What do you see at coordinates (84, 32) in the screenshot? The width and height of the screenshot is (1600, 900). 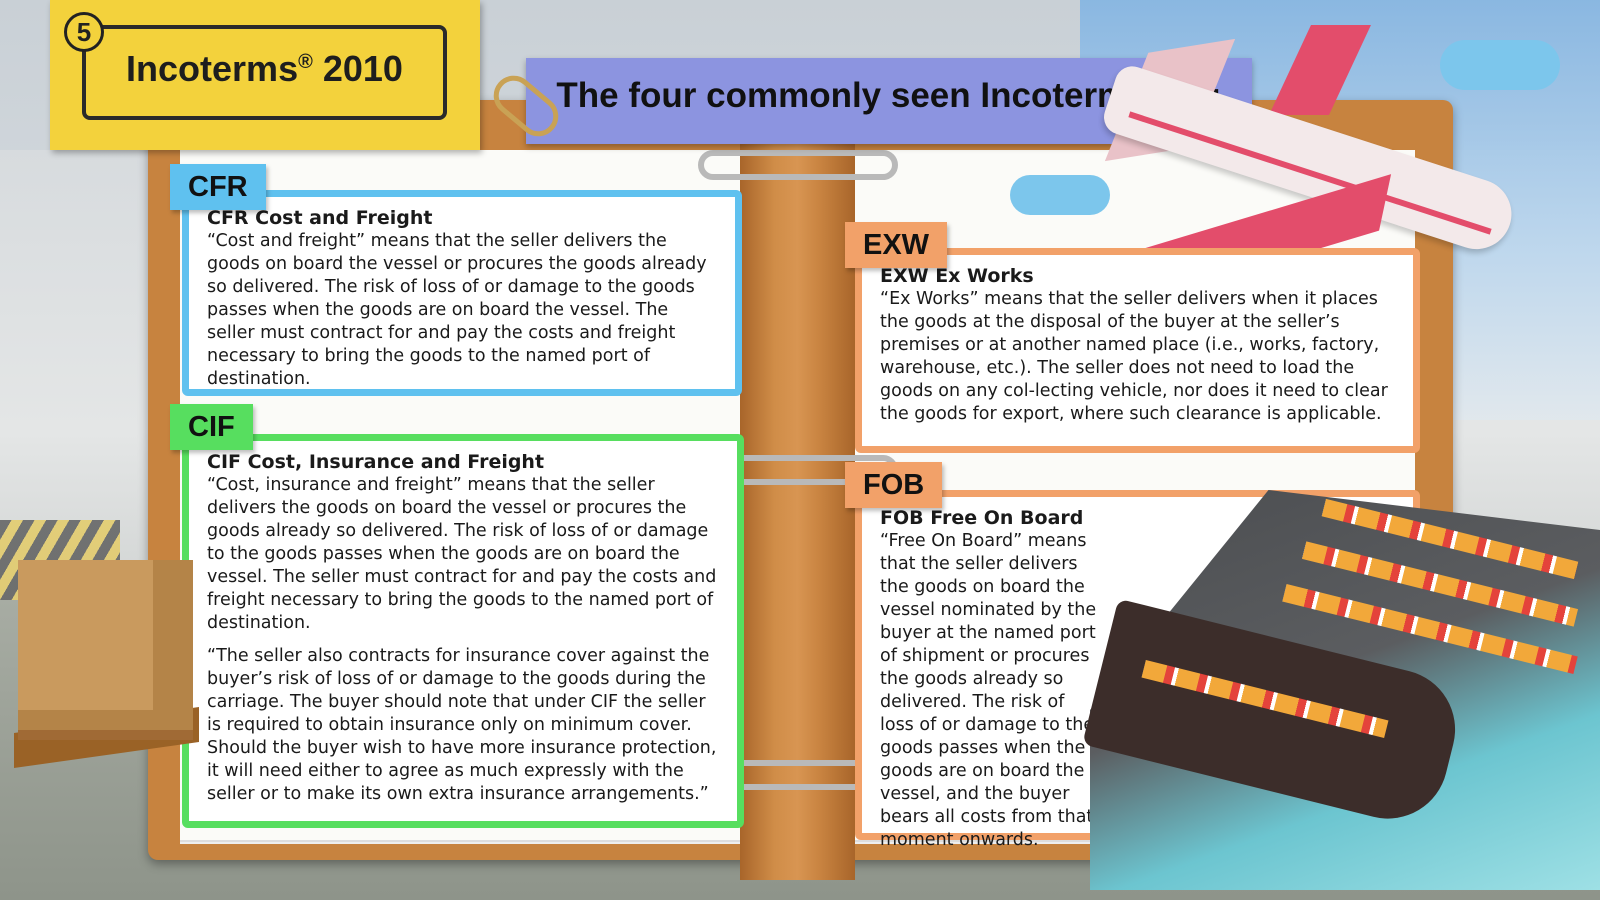 I see `section-number: 5` at bounding box center [84, 32].